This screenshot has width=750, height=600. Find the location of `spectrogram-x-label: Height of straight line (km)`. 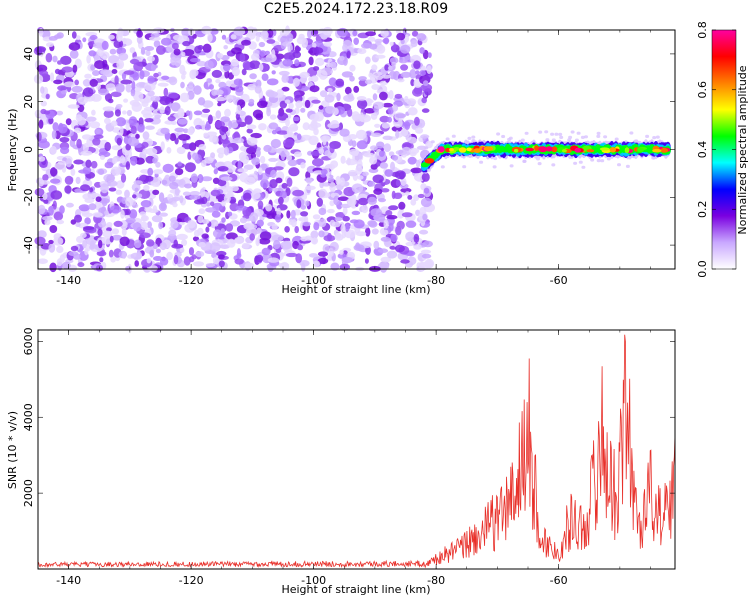

spectrogram-x-label: Height of straight line (km) is located at coordinates (355, 289).